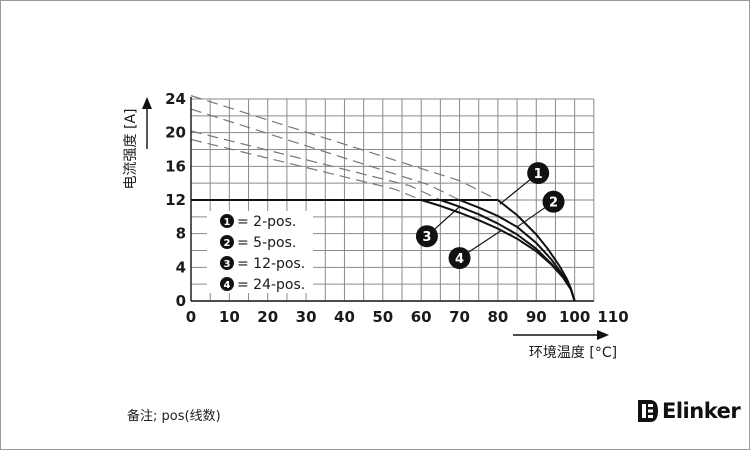 This screenshot has height=450, width=750. I want to click on callout-number: 3, so click(426, 237).